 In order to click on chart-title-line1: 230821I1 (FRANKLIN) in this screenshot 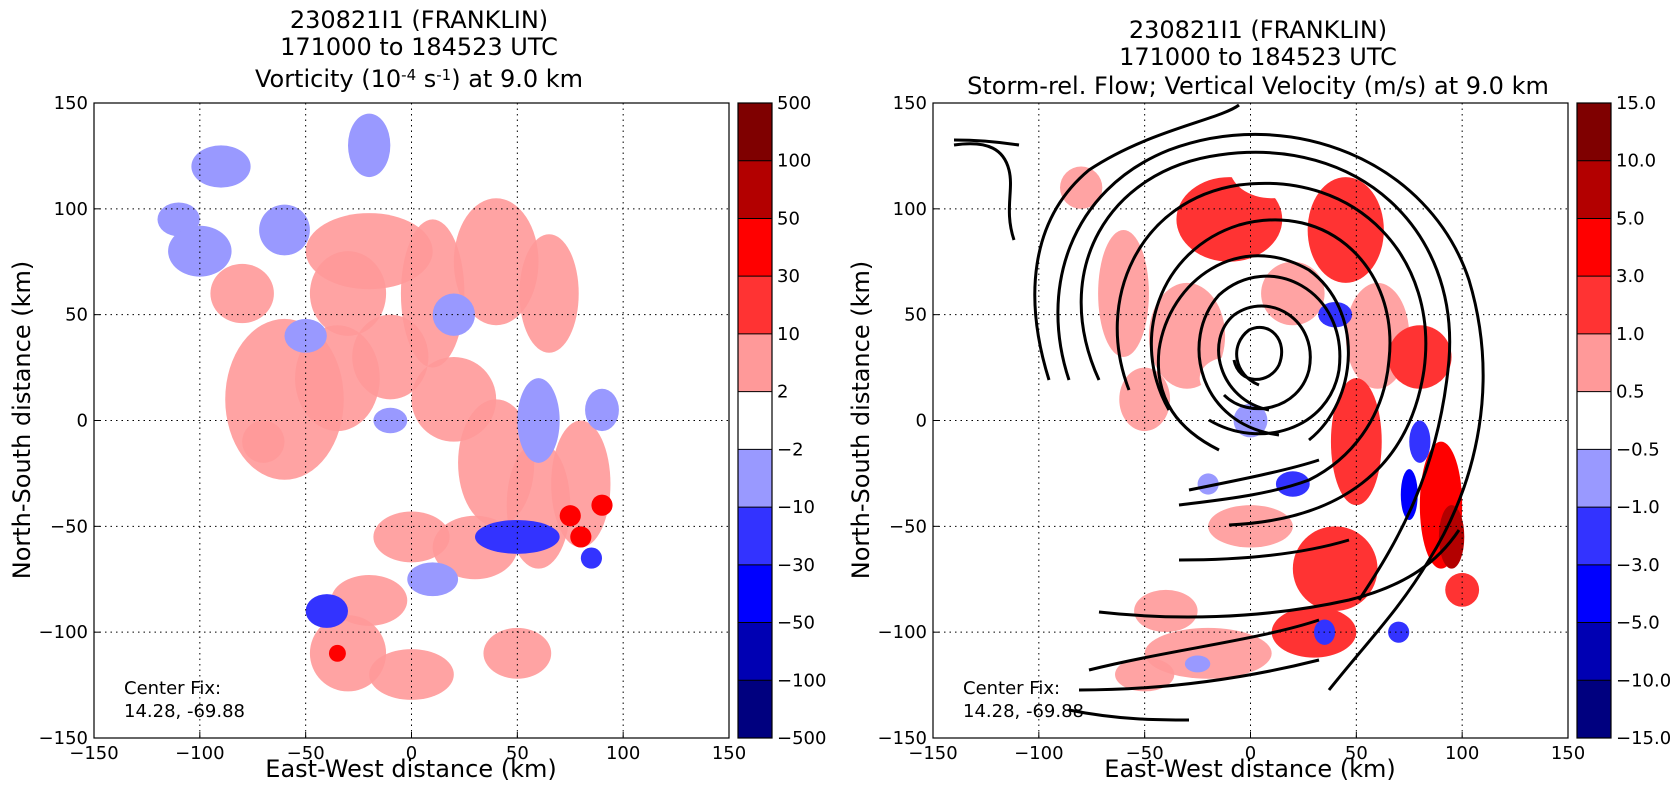, I will do `click(1258, 30)`.